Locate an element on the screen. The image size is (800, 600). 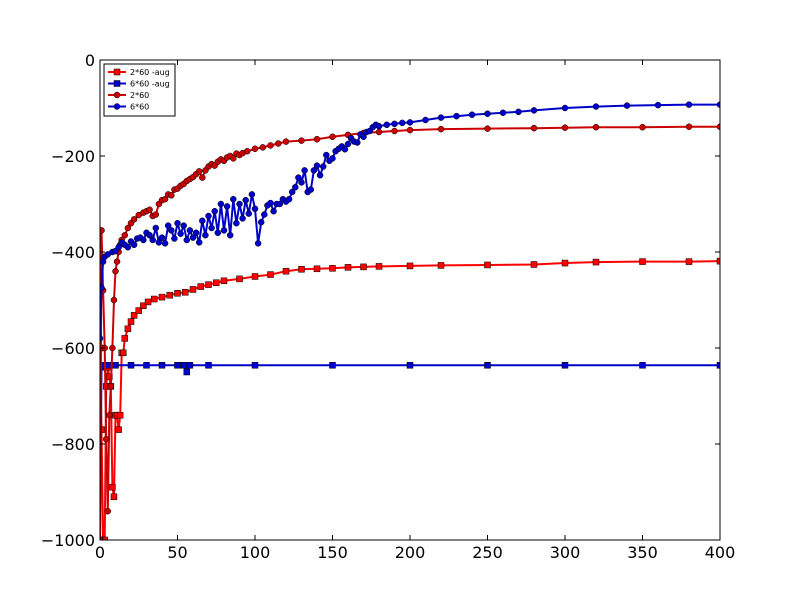
x-tick-label: 250 is located at coordinates (487, 552).